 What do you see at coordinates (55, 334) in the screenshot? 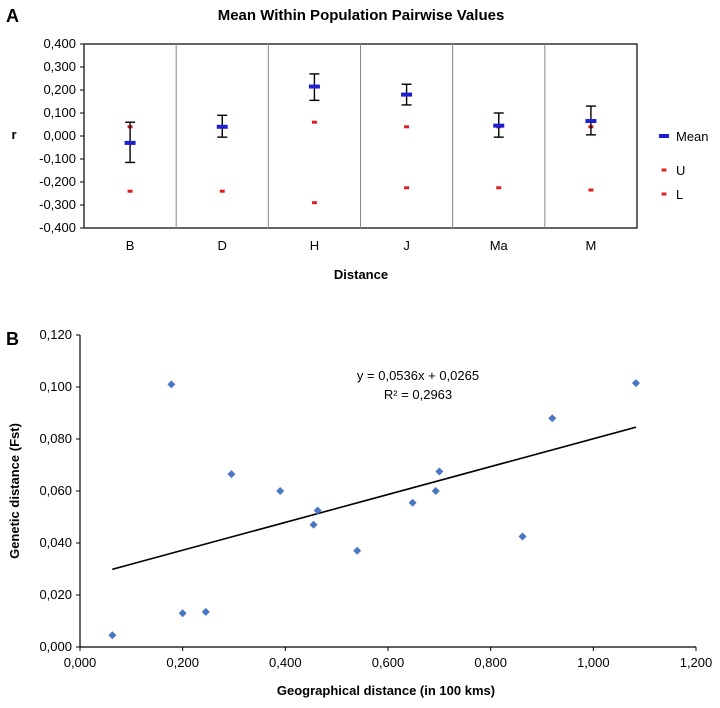
I see `chart-b-y-tick-label: 0,120` at bounding box center [55, 334].